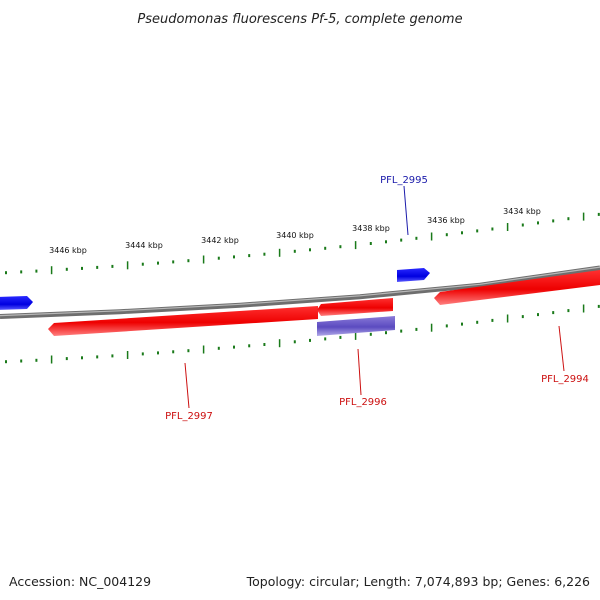 This screenshot has width=600, height=600. Describe the element at coordinates (359, 372) in the screenshot. I see `pfl-2996-leader` at that location.